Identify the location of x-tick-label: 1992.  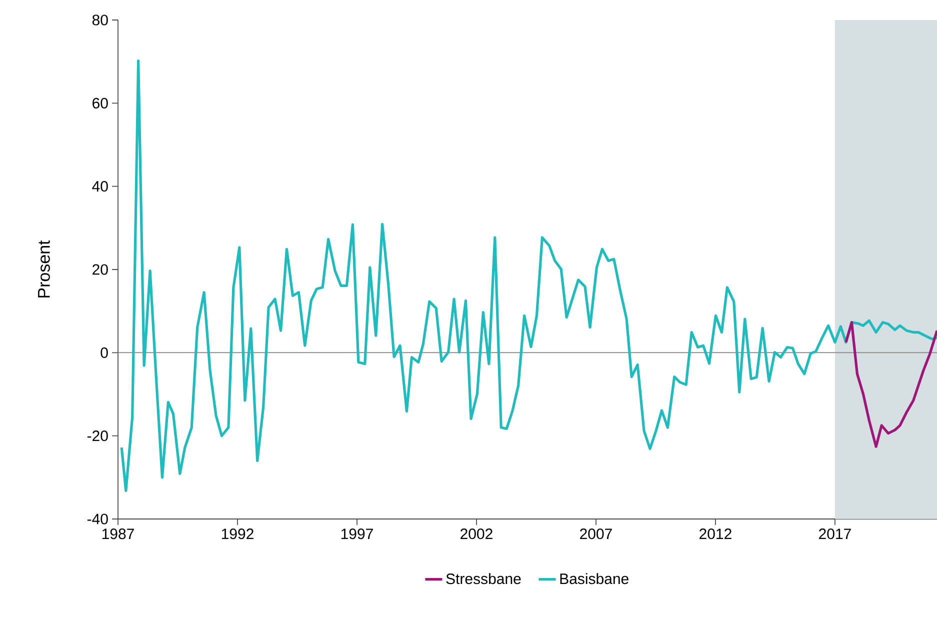
(238, 534).